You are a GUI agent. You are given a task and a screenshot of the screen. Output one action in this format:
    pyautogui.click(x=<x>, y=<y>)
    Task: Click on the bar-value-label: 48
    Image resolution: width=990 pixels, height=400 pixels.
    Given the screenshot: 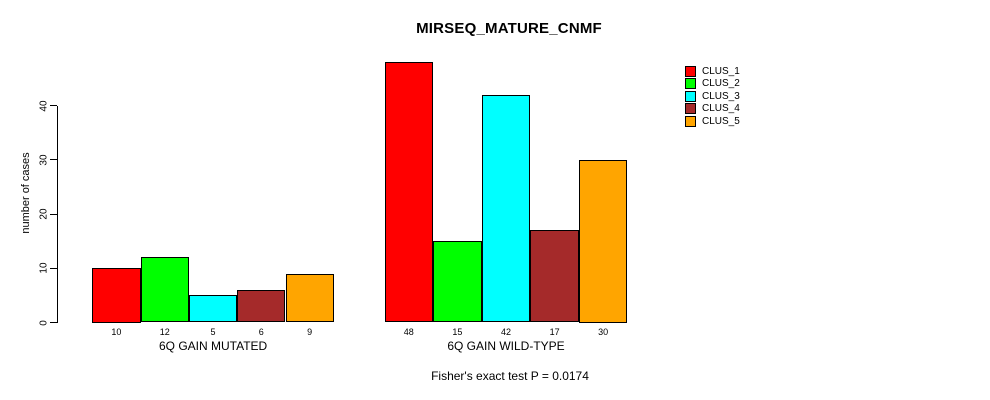 What is the action you would take?
    pyautogui.click(x=408, y=332)
    